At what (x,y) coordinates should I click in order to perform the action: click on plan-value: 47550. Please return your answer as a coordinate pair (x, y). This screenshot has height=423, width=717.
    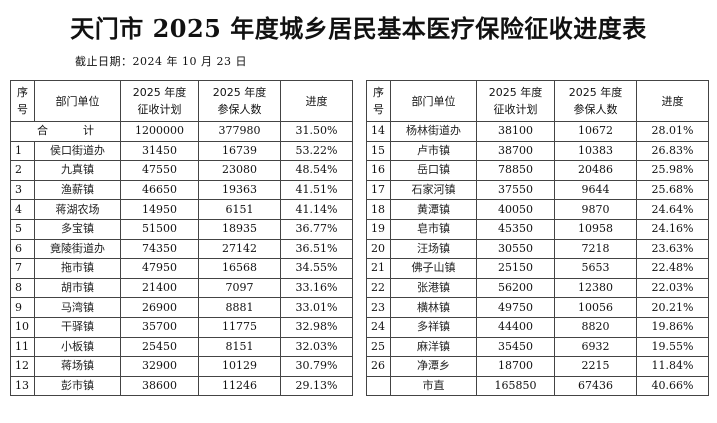
    Looking at the image, I should click on (159, 170).